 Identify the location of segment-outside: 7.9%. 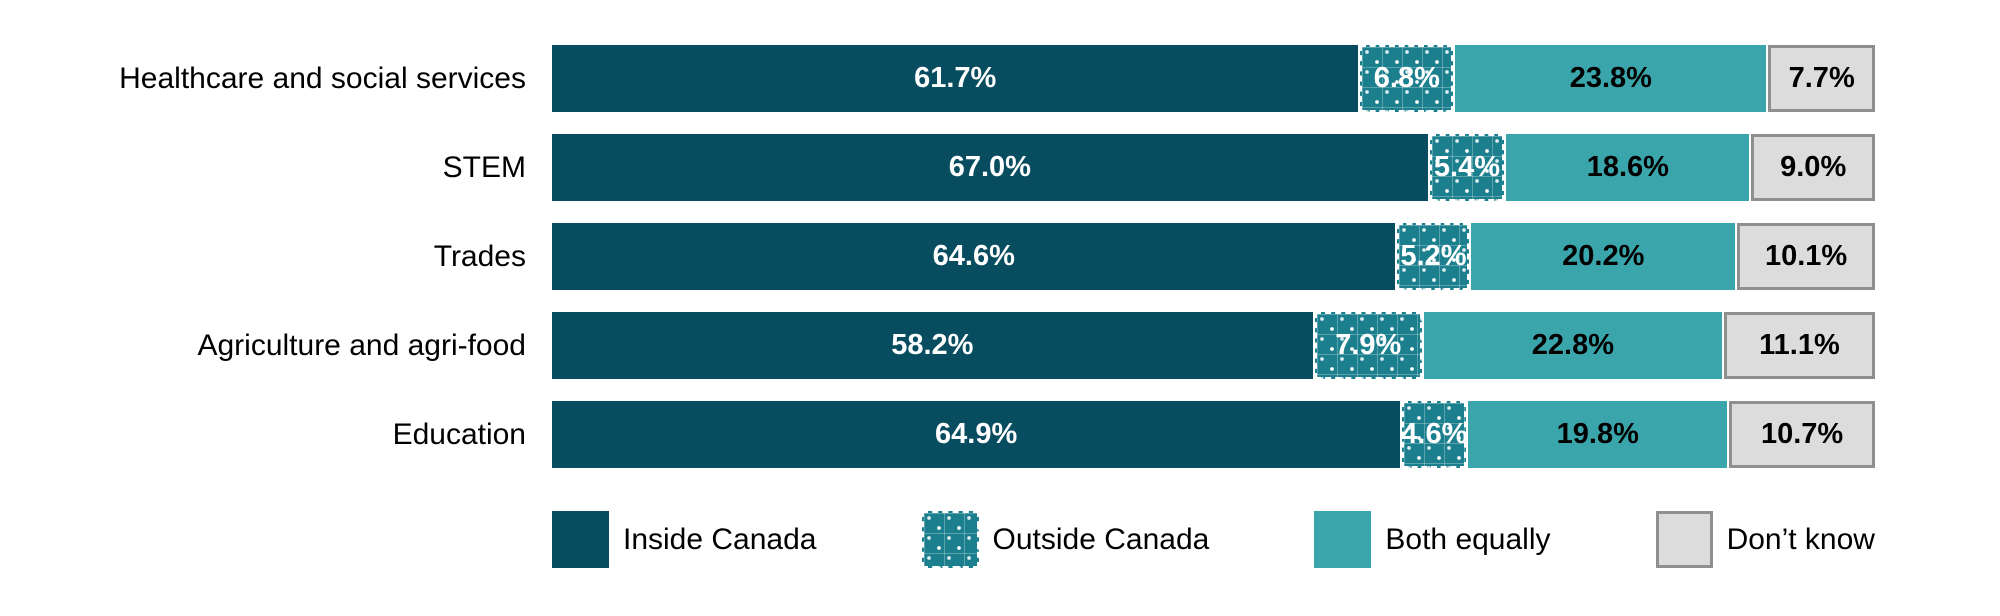
(1368, 345).